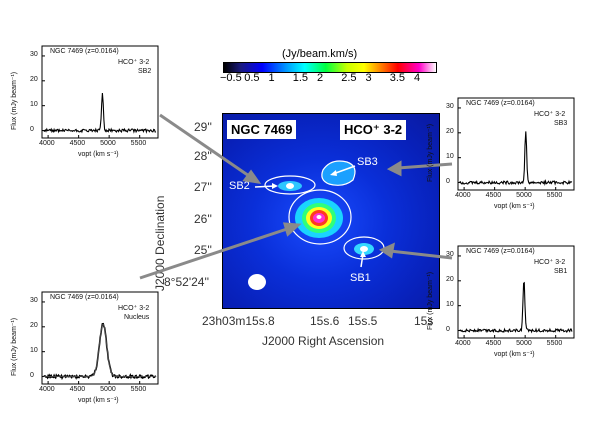 This screenshot has width=591, height=427. Describe the element at coordinates (561, 123) in the screenshot. I see `spectrum-region: SB3` at that location.